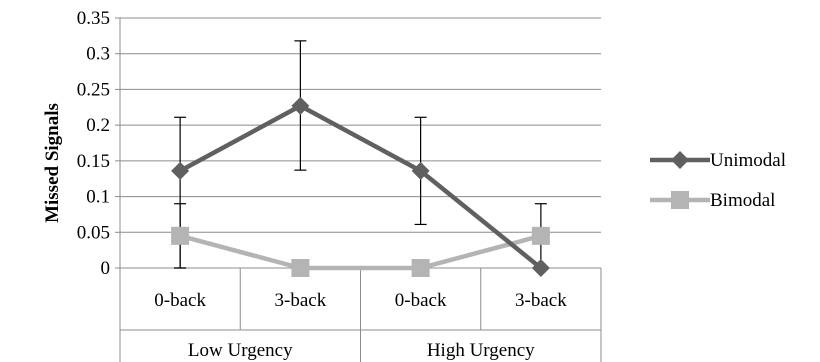 The height and width of the screenshot is (362, 820). What do you see at coordinates (93, 89) in the screenshot?
I see `y-tick-label: 0.25` at bounding box center [93, 89].